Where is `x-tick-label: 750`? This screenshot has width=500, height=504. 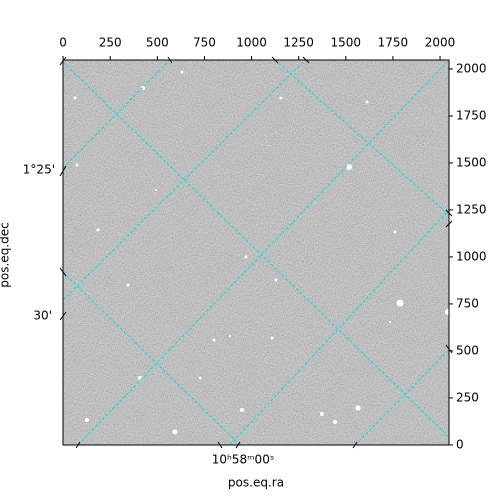 x-tick-label: 750 is located at coordinates (204, 43).